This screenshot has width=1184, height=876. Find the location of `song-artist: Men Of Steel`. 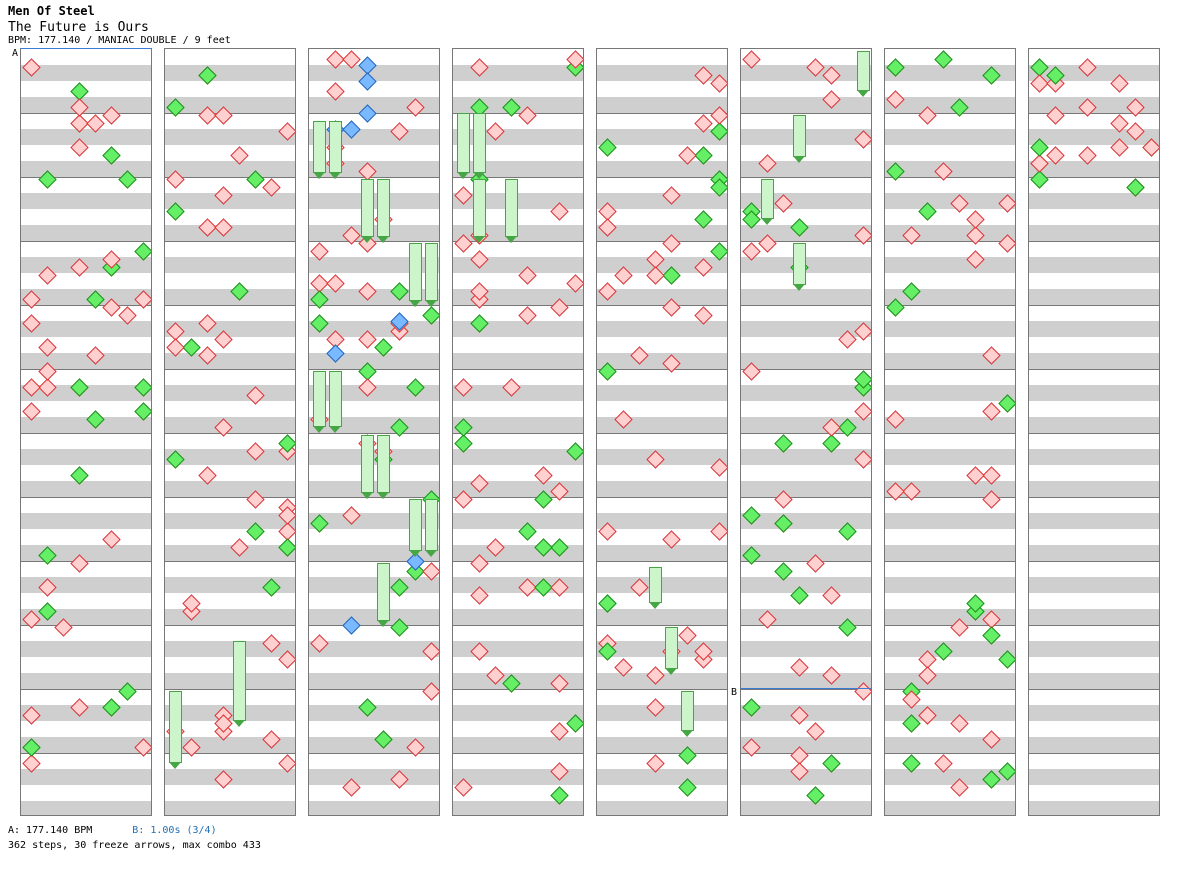

song-artist: Men Of Steel is located at coordinates (51, 11).